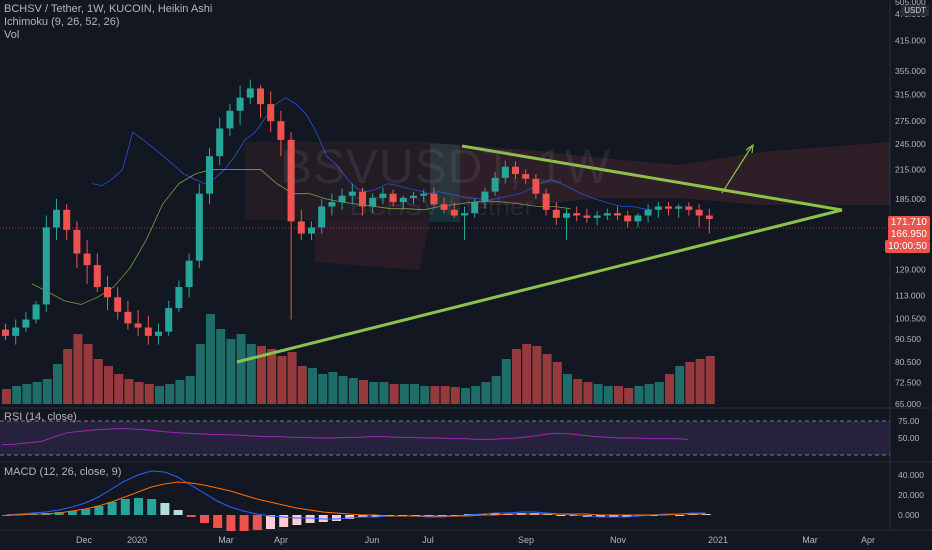 The height and width of the screenshot is (550, 932). I want to click on macd-line, so click(355, 495).